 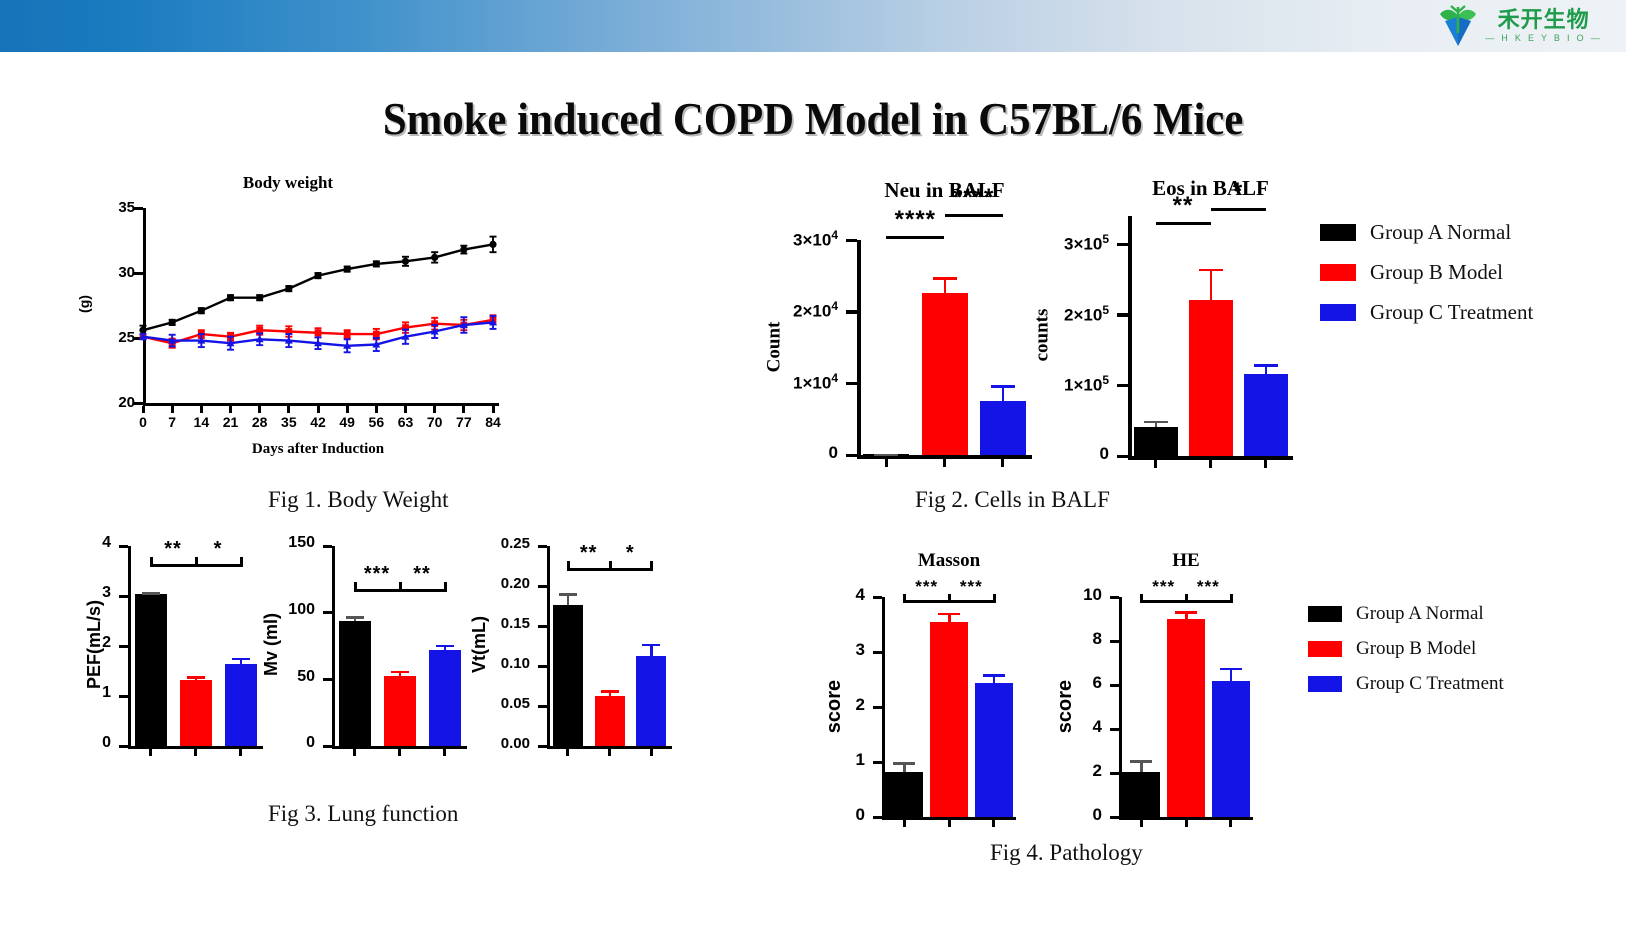 What do you see at coordinates (815, 238) in the screenshot?
I see `y-tick-label: 3×10⁴` at bounding box center [815, 238].